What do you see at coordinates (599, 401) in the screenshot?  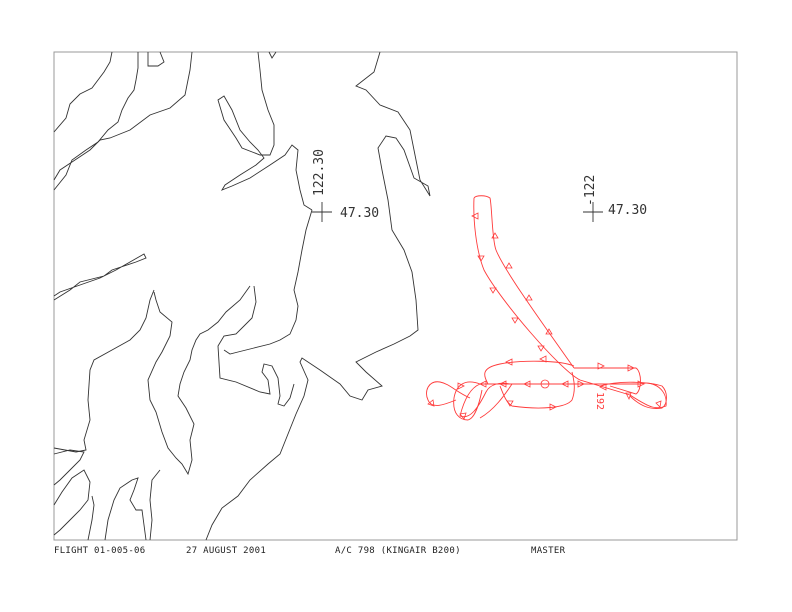 I see `track-label: 192` at bounding box center [599, 401].